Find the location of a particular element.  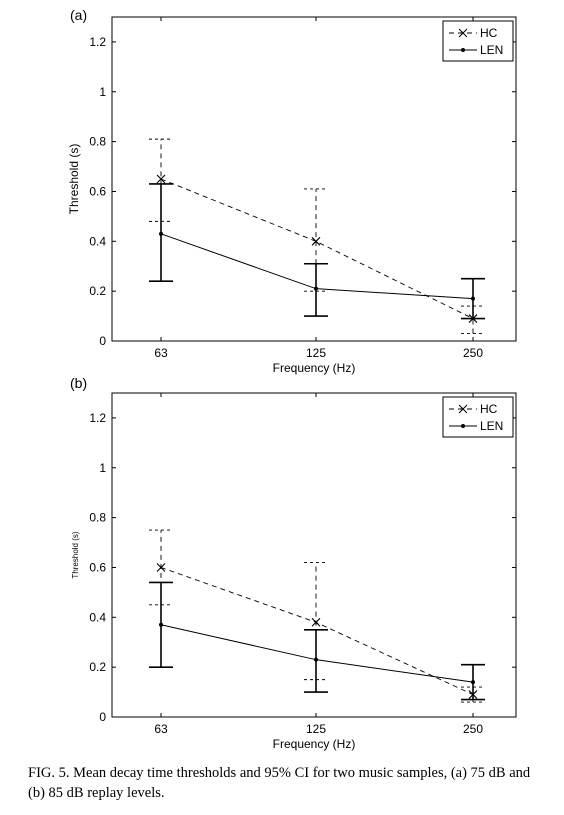

panel-label: (a) is located at coordinates (78, 15).